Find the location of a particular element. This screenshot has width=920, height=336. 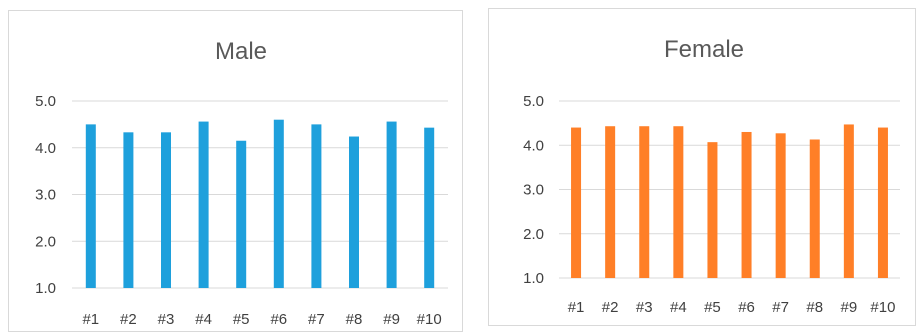

male-y-tick-label: 3.0 is located at coordinates (45, 195).